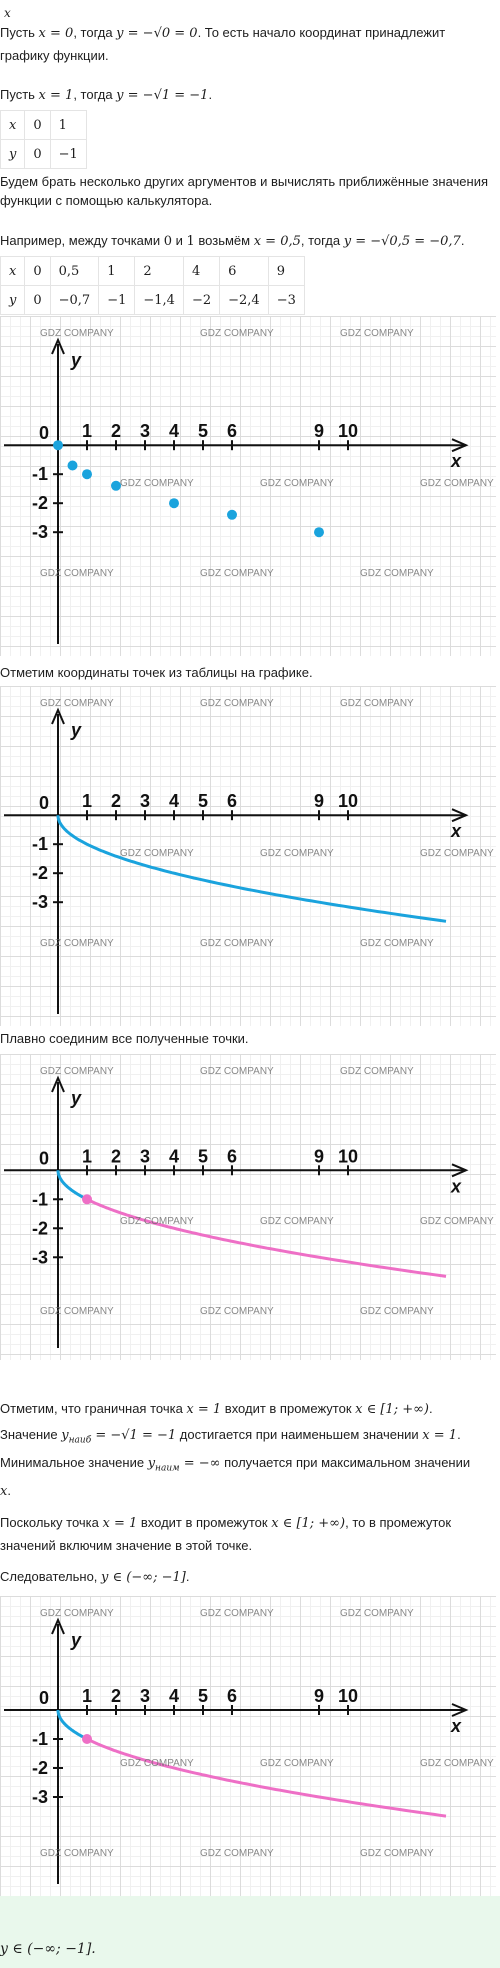 This screenshot has width=500, height=1968. Describe the element at coordinates (159, 300) in the screenshot. I see `table-cell: −1,4` at that location.